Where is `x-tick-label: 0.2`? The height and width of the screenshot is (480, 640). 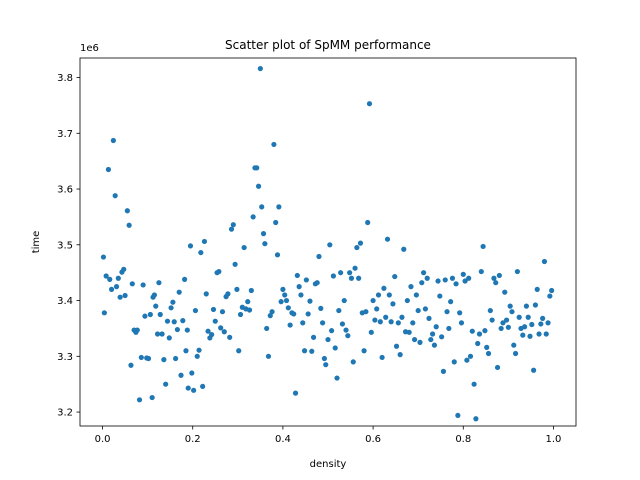
x-tick-label: 0.2 is located at coordinates (193, 439).